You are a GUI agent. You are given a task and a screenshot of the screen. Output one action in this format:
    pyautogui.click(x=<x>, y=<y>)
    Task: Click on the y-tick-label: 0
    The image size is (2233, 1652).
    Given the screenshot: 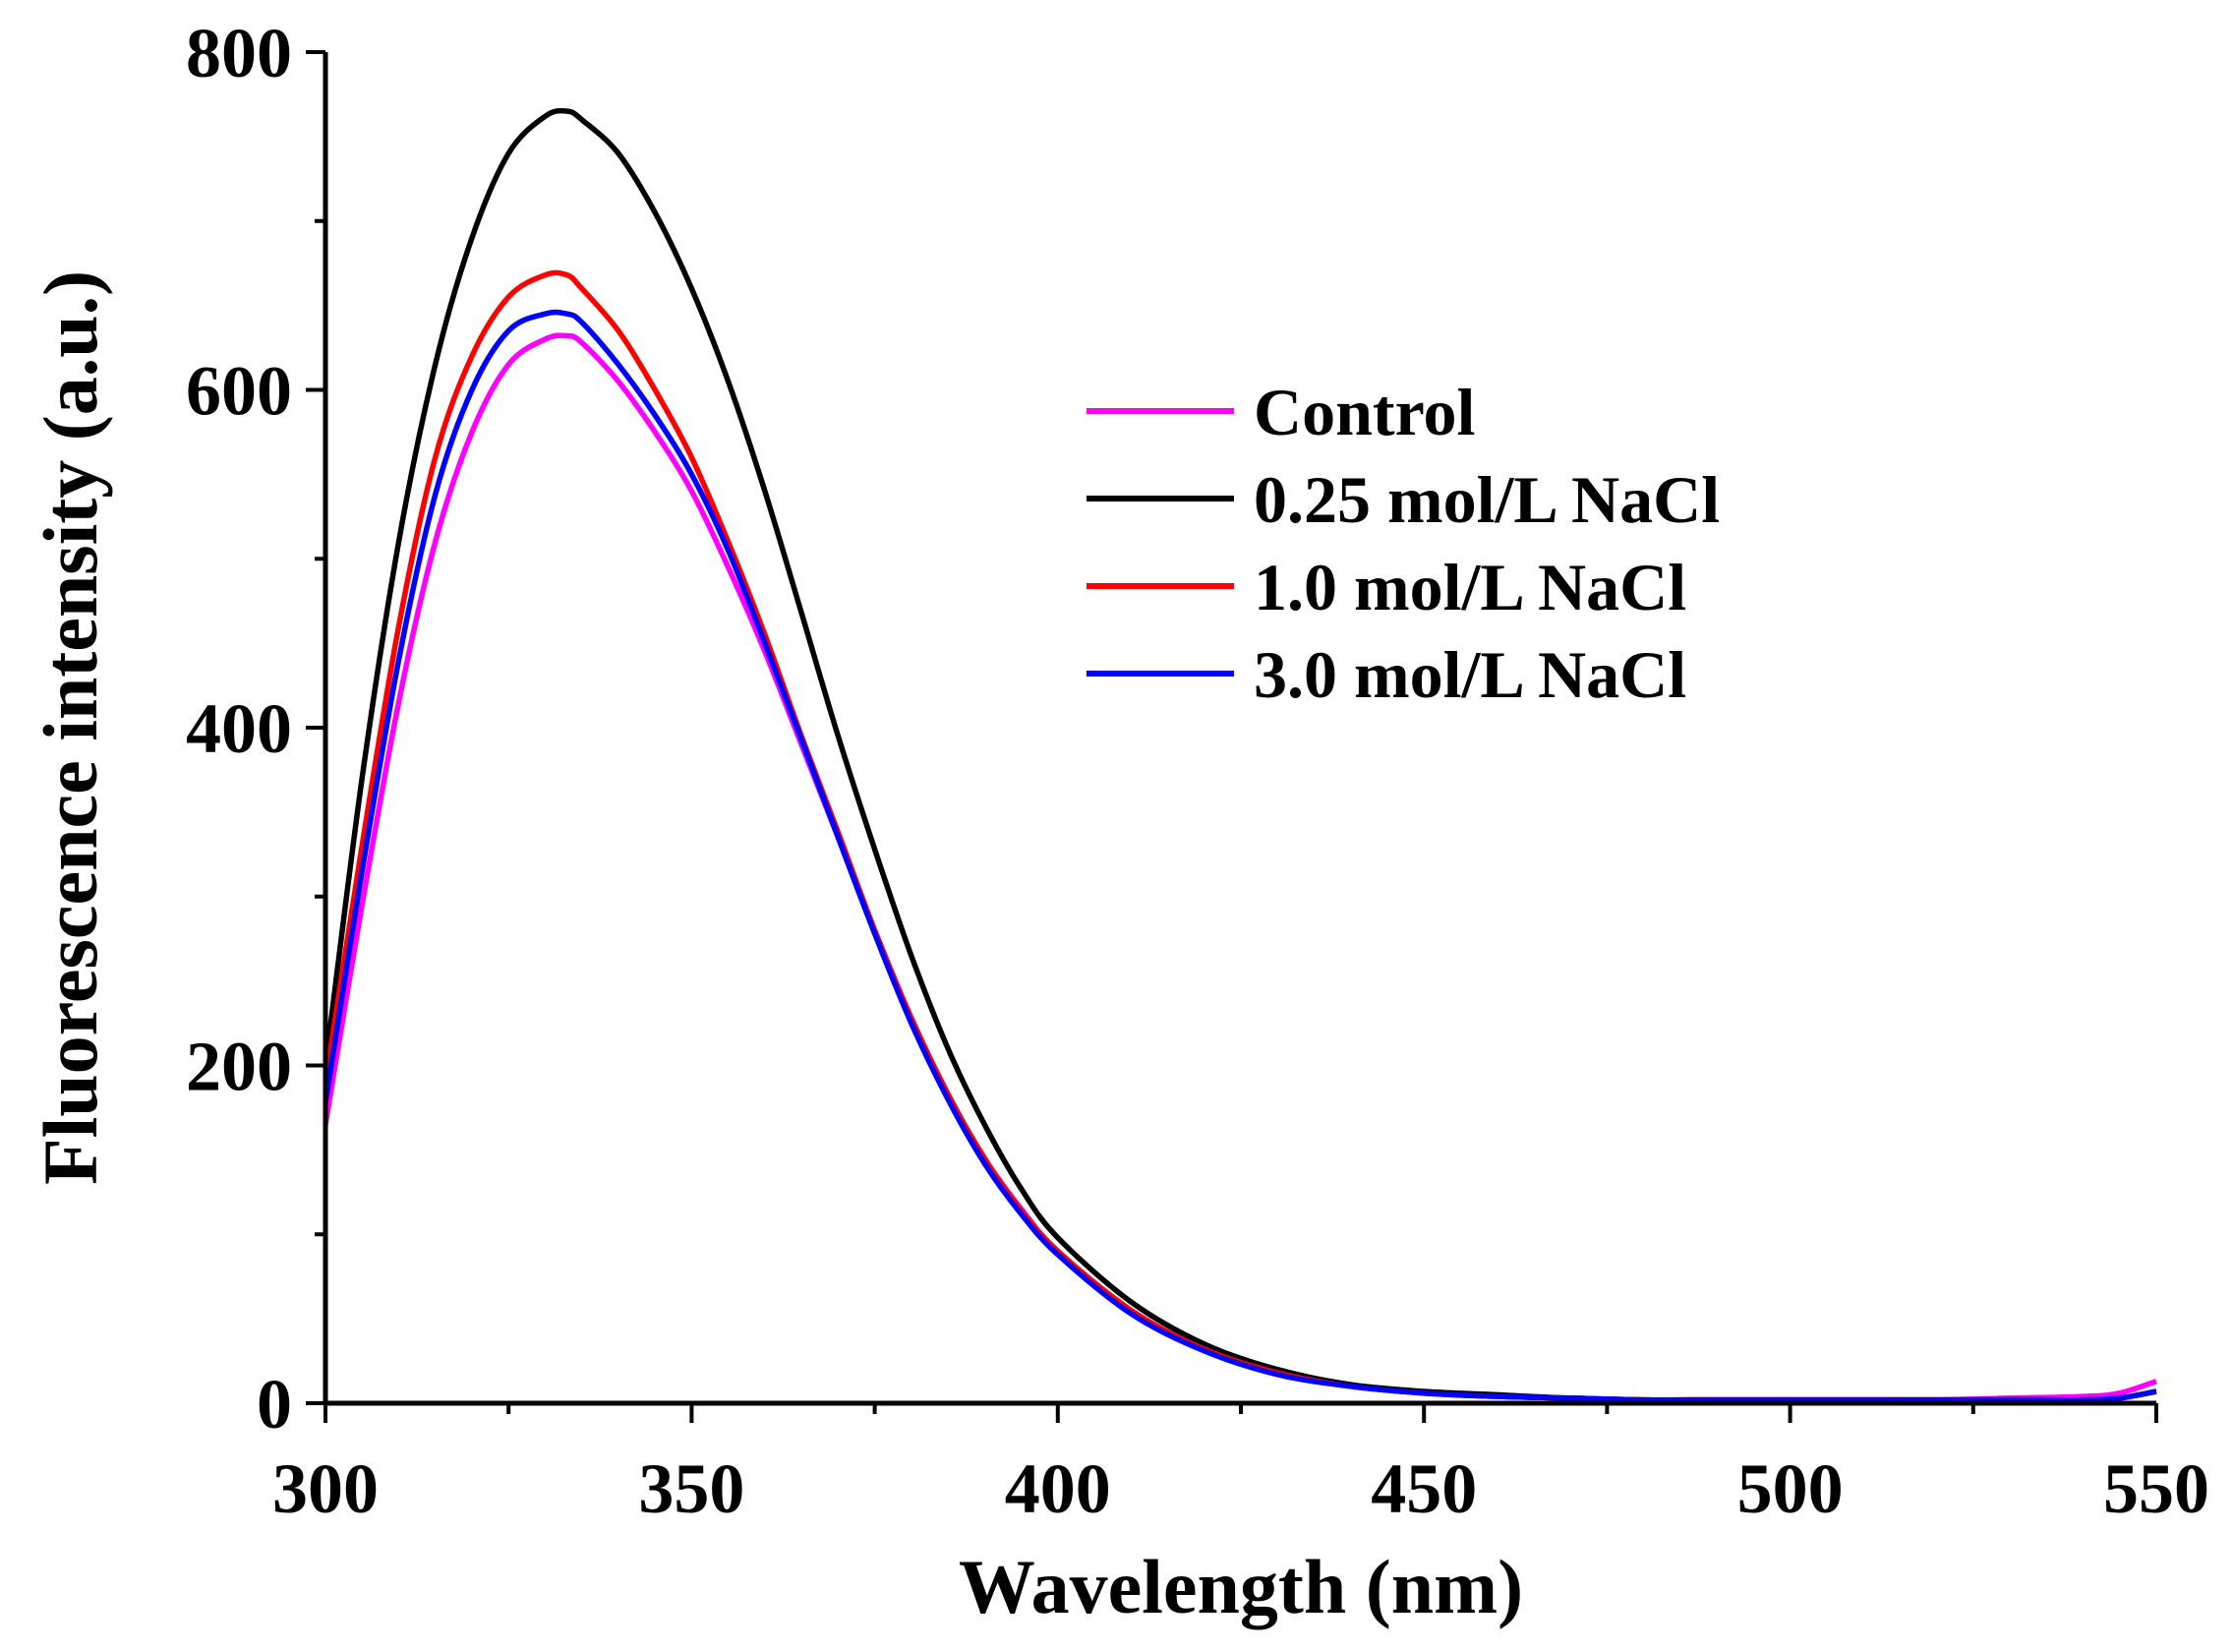 What is the action you would take?
    pyautogui.click(x=274, y=1404)
    